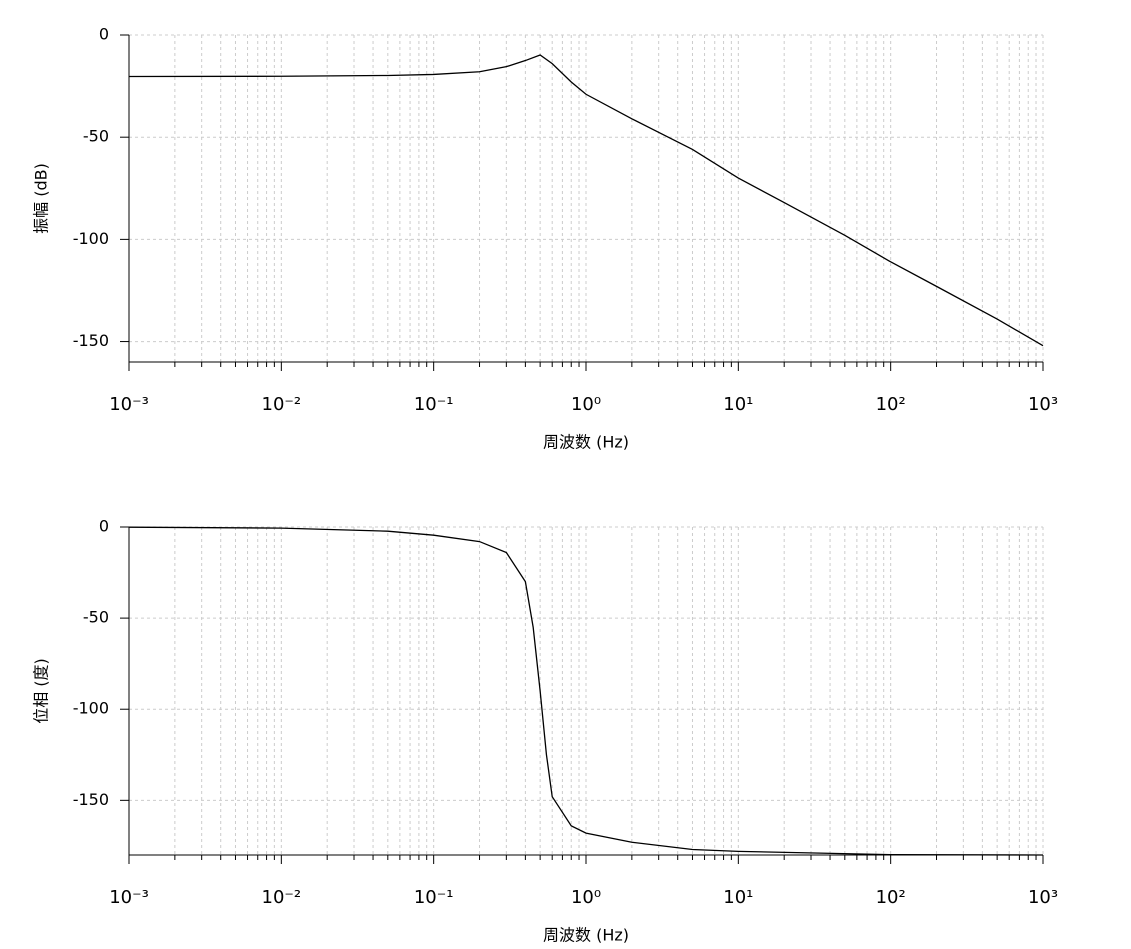  Describe the element at coordinates (41, 691) in the screenshot. I see `y-axis-label: 位相 (度)` at that location.